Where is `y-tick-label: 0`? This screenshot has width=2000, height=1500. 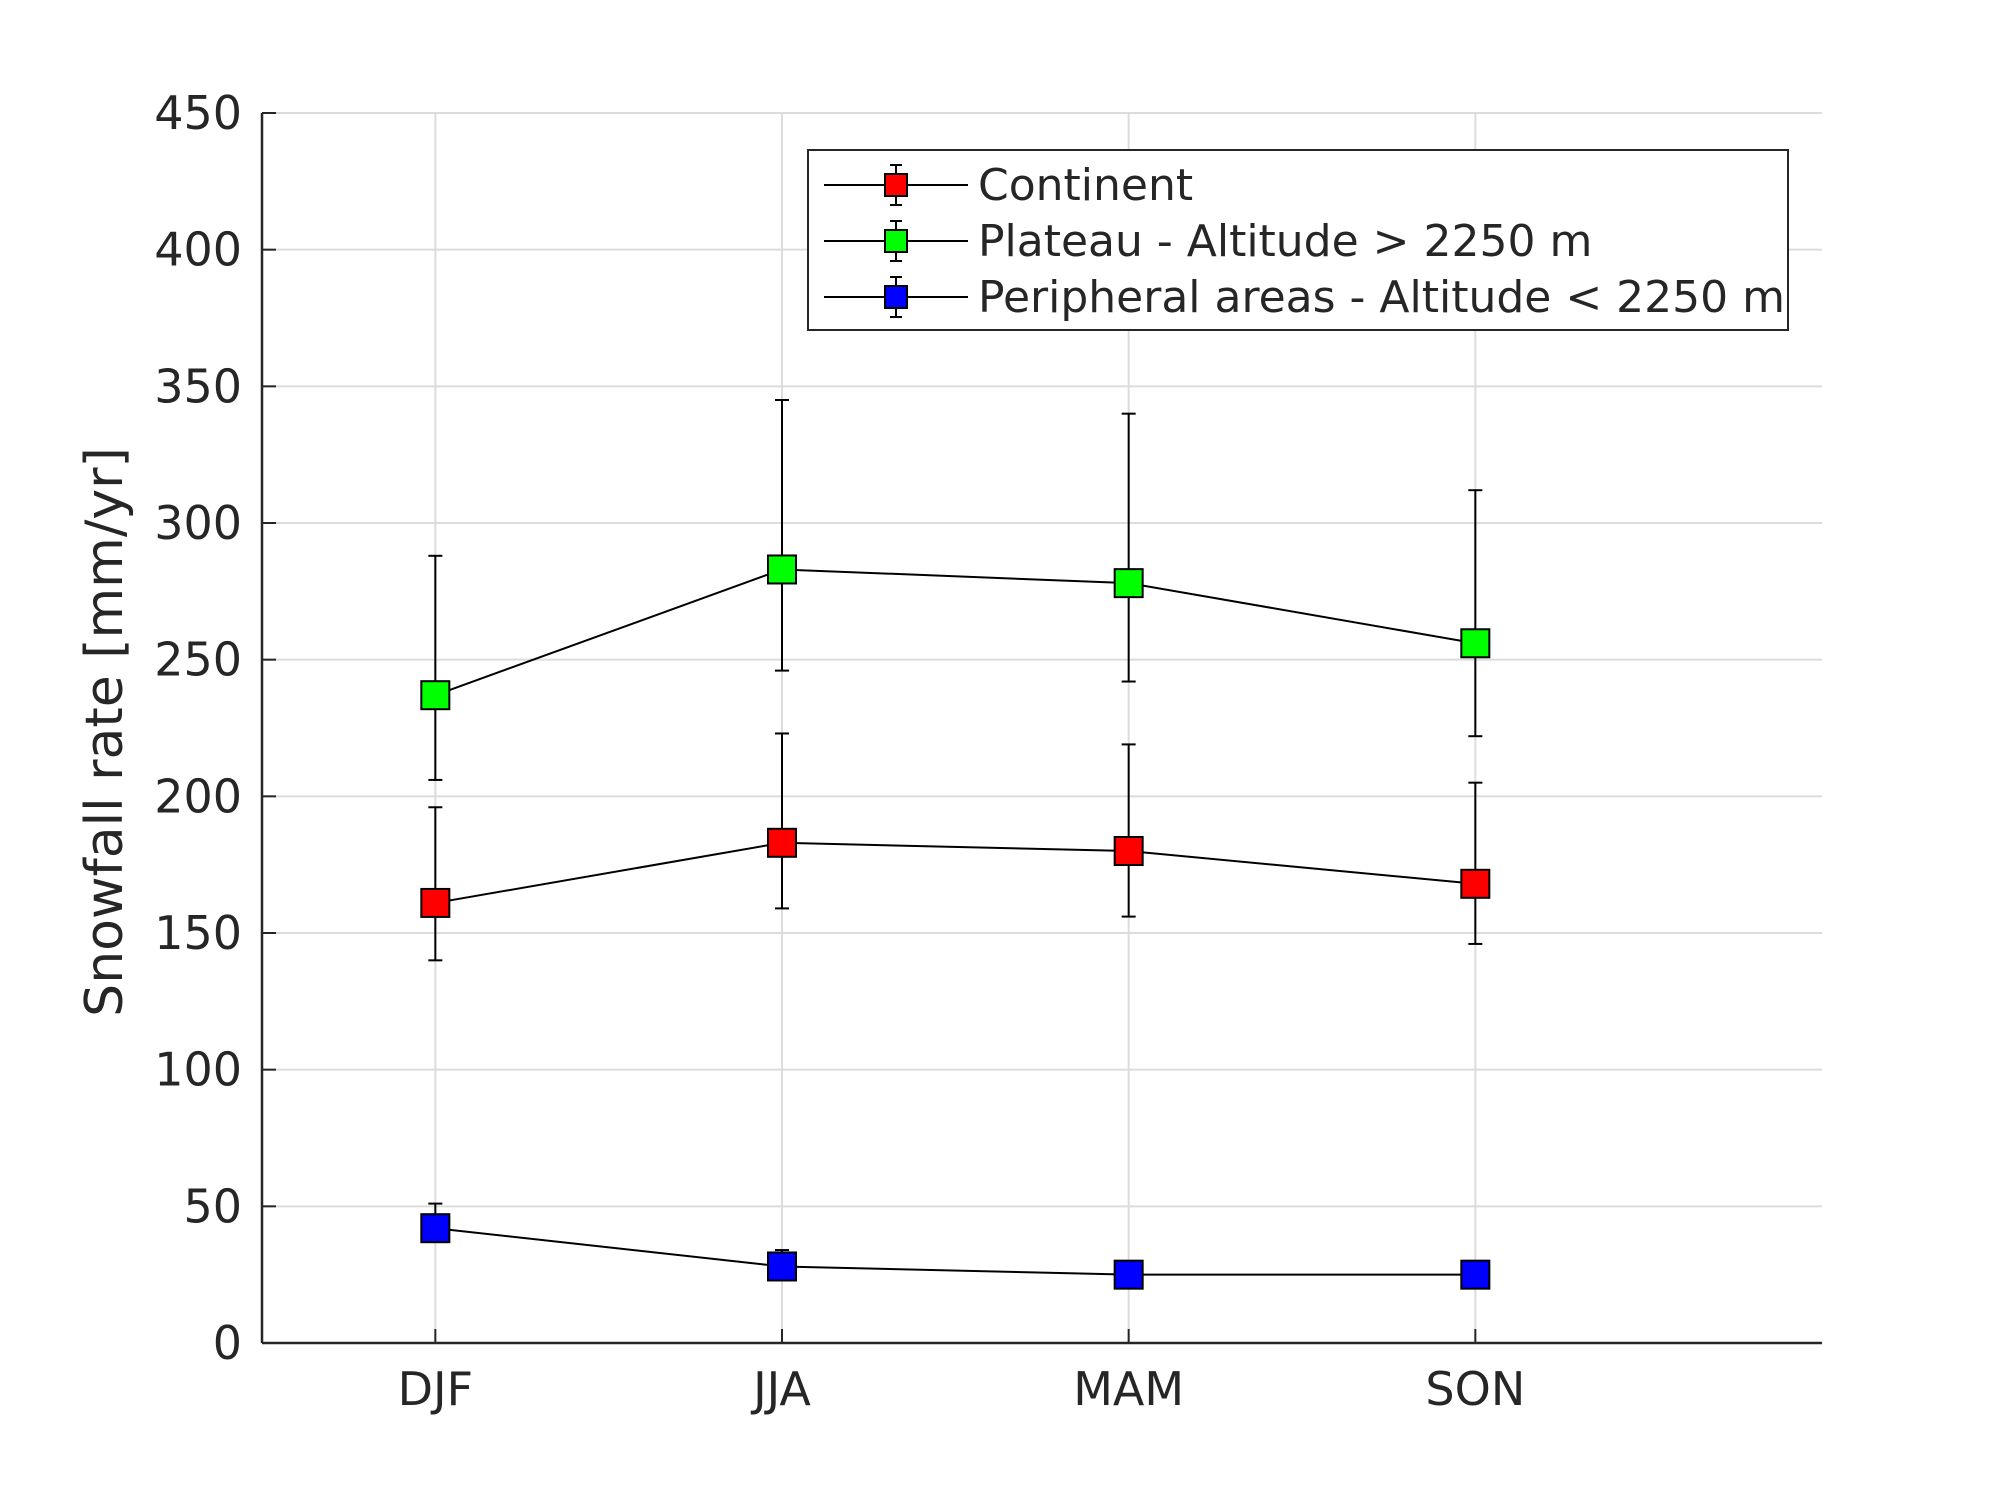
y-tick-label: 0 is located at coordinates (227, 1343).